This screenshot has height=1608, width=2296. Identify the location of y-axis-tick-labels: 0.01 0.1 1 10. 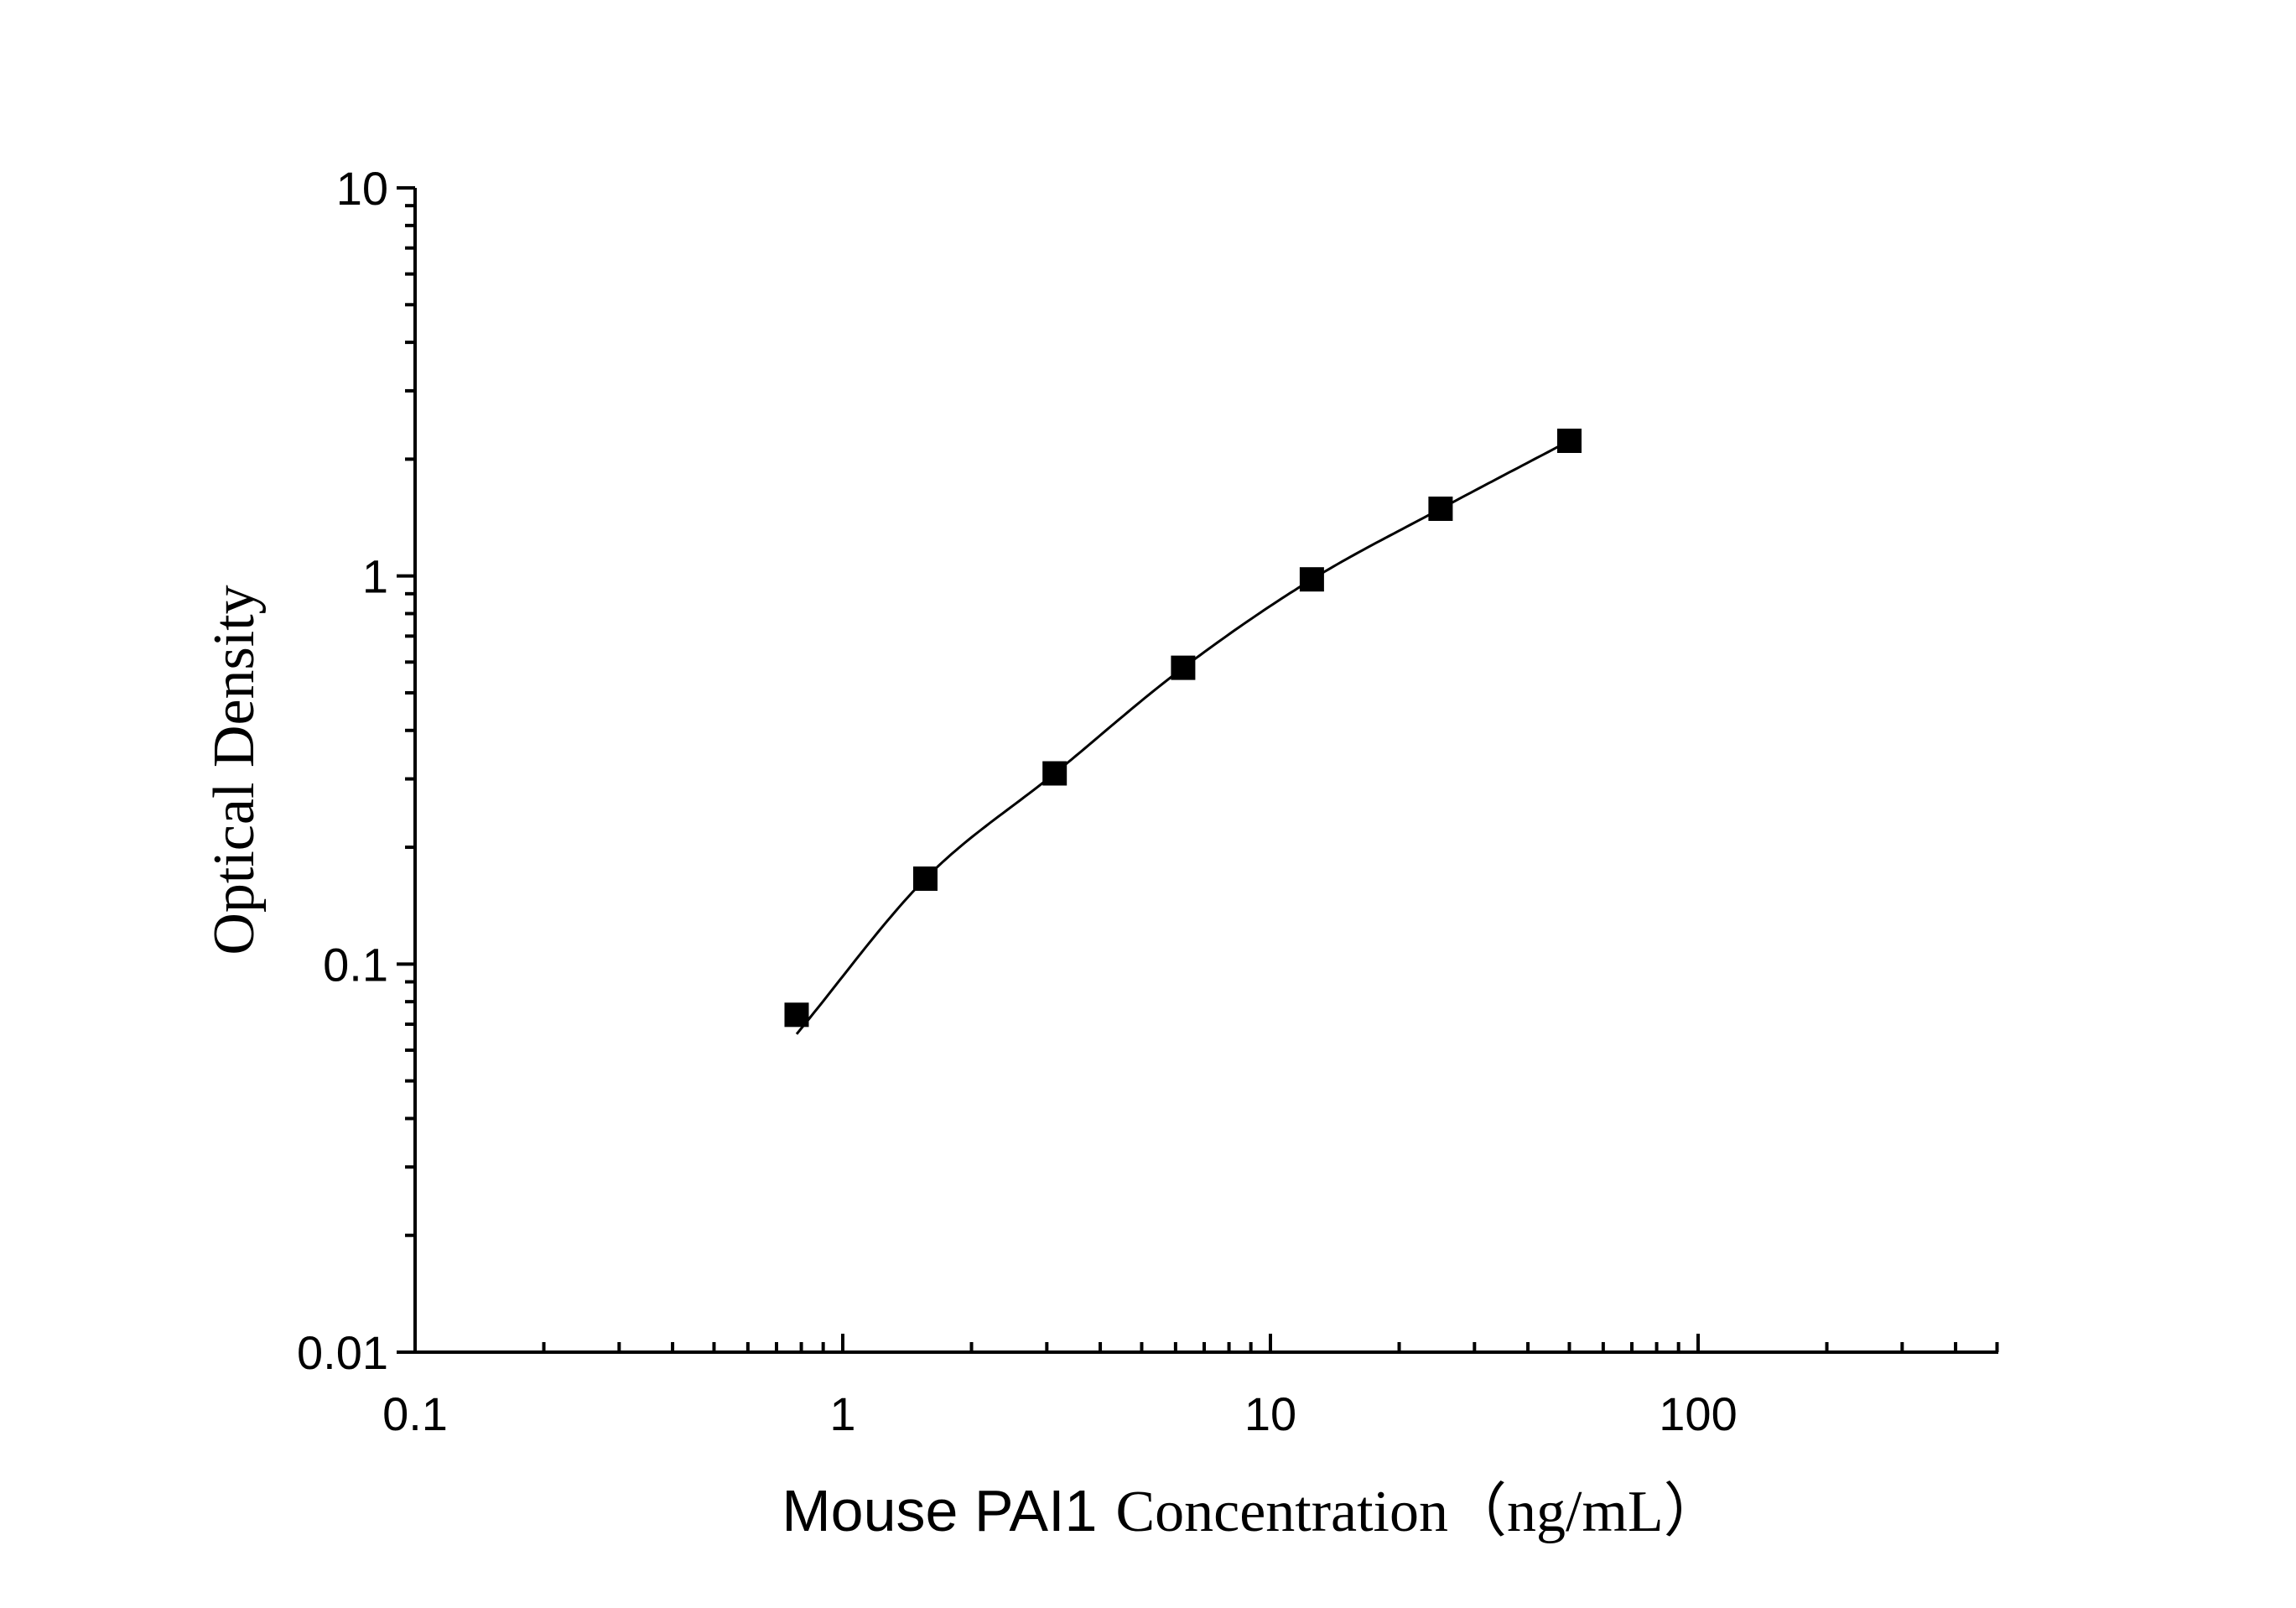
(342, 771).